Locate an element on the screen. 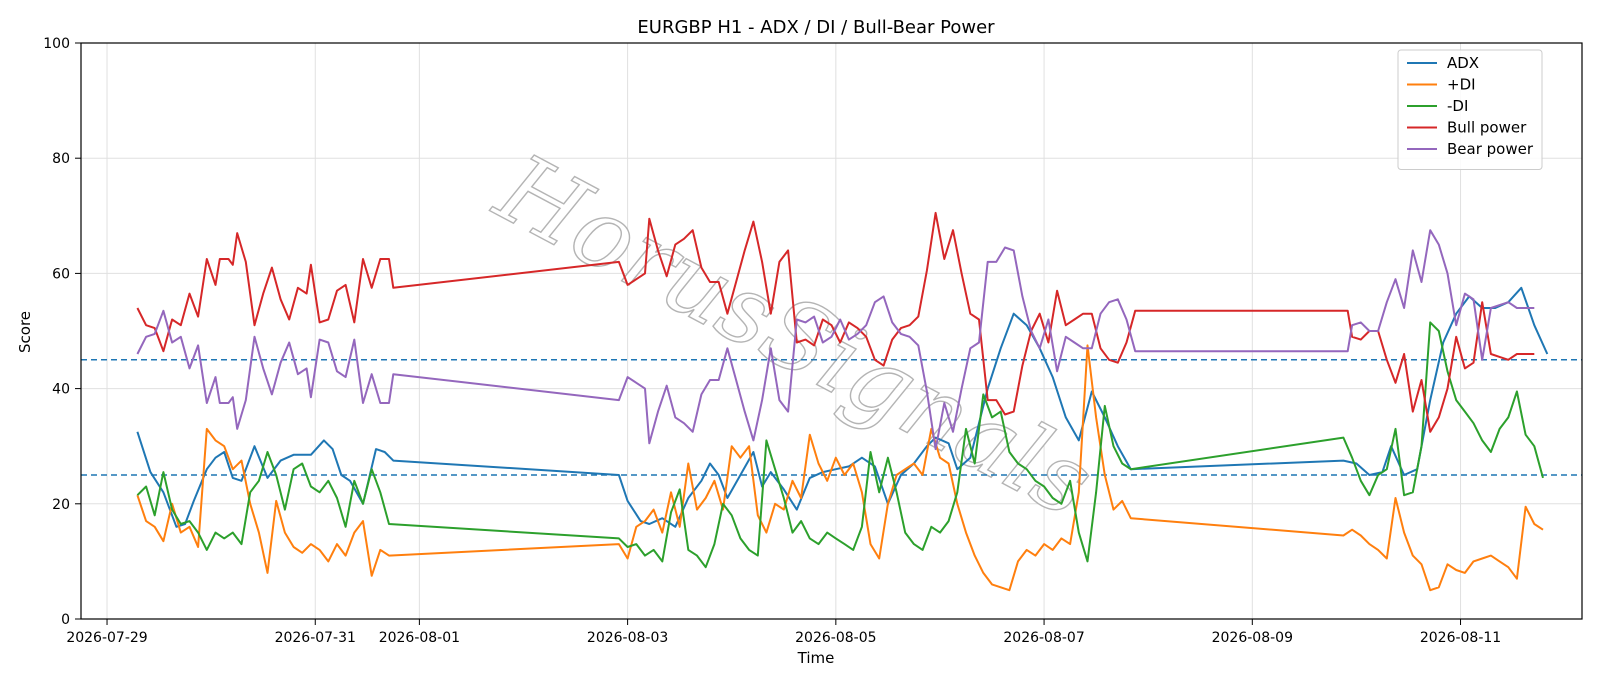  x-axis-title: Time is located at coordinates (816, 658).